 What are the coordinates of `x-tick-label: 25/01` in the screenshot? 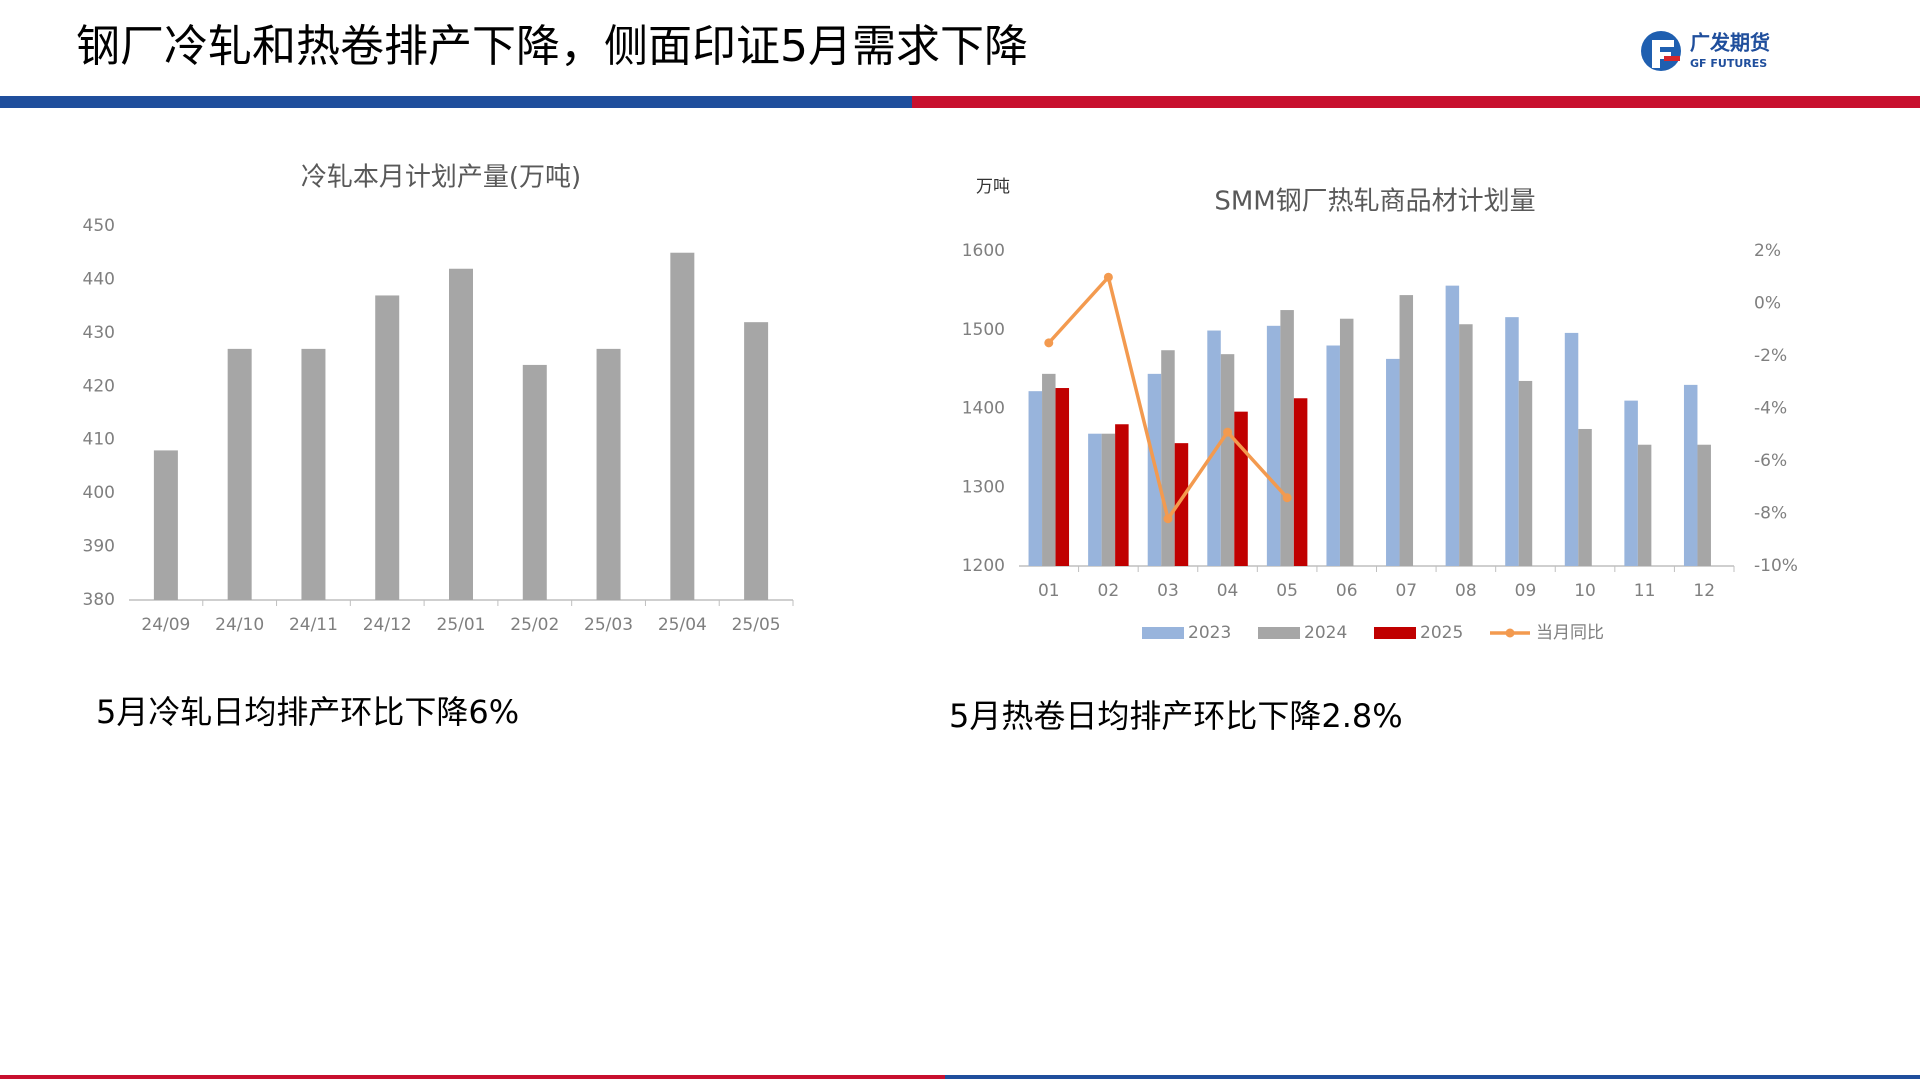 It's located at (461, 625).